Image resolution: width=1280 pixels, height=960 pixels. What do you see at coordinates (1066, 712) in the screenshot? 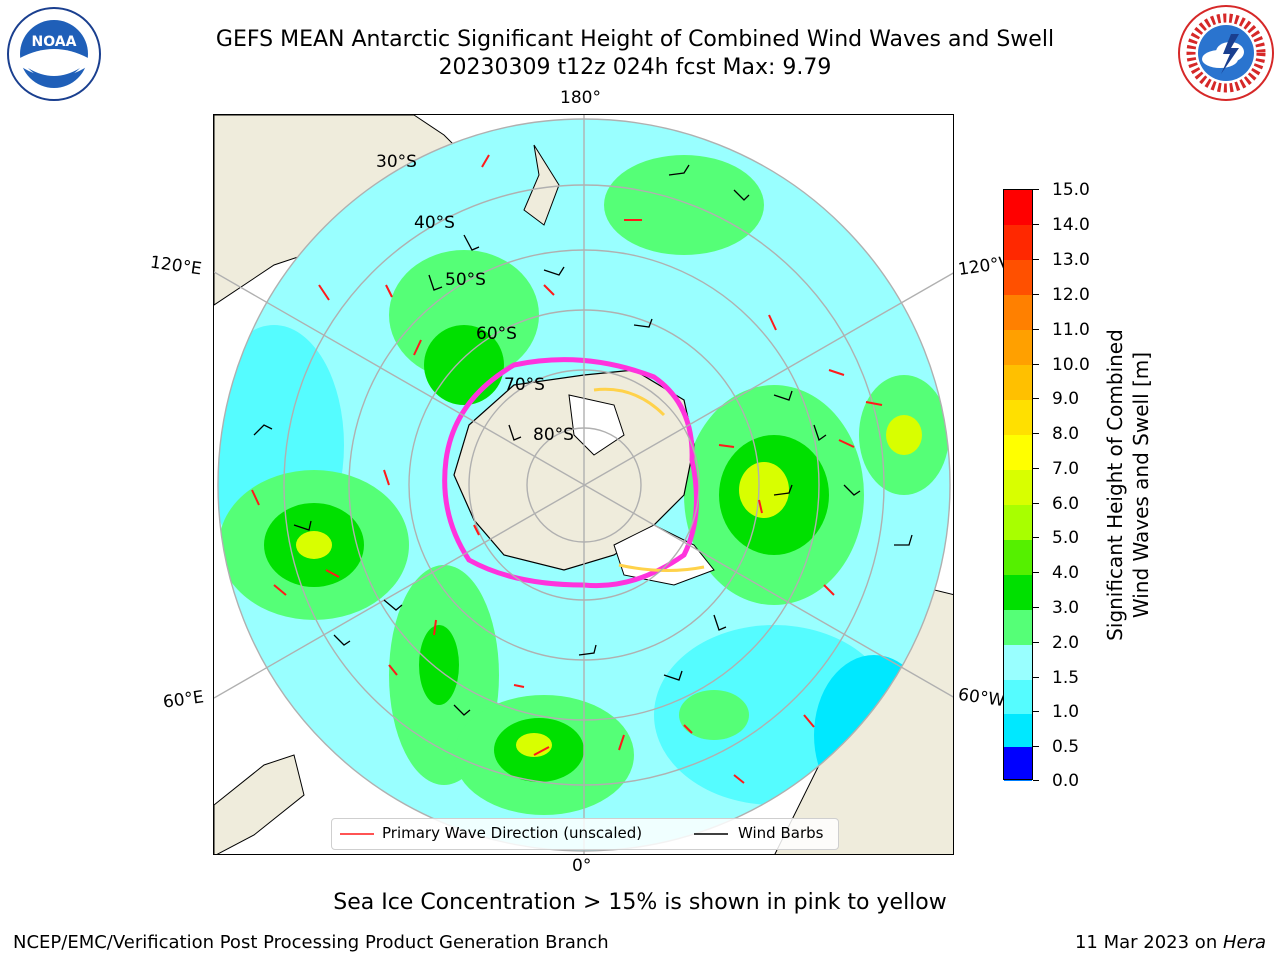
I see `colorbar-tick-label: 1.0` at bounding box center [1066, 712].